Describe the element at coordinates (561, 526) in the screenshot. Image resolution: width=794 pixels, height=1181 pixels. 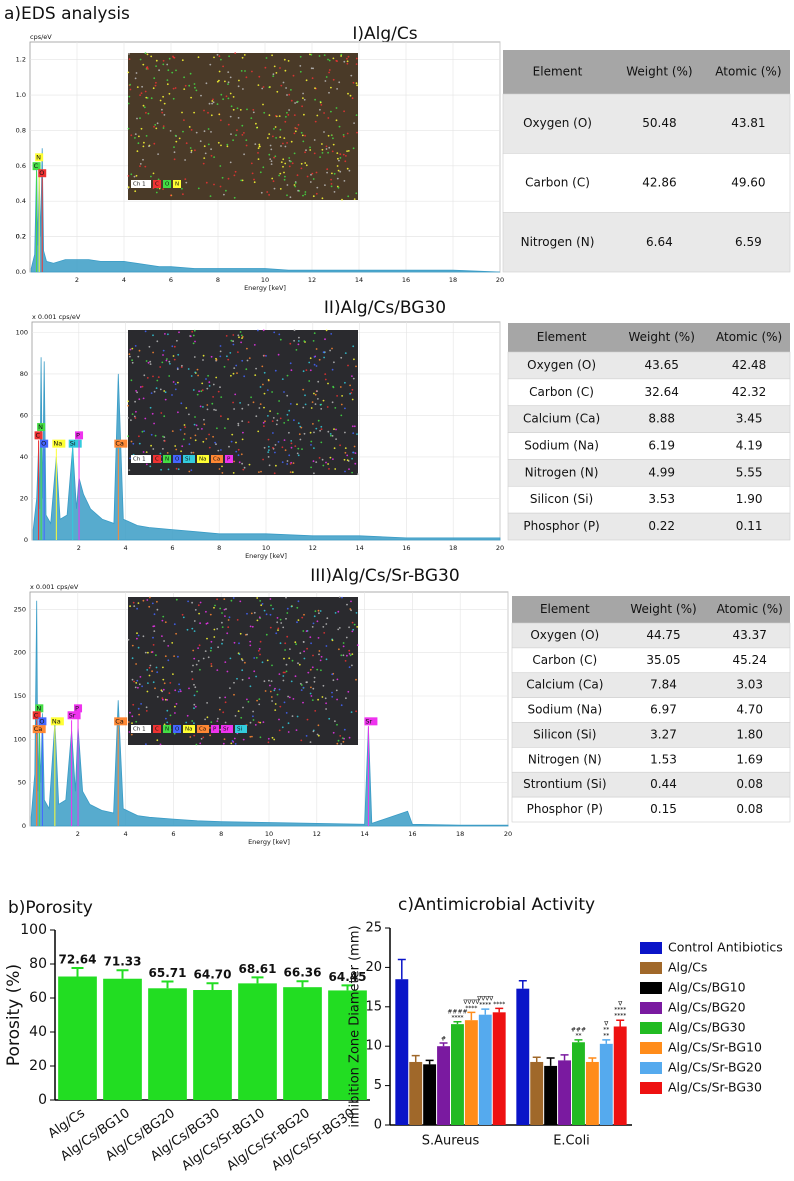
I see `table-cell: Phosphor (P)` at that location.